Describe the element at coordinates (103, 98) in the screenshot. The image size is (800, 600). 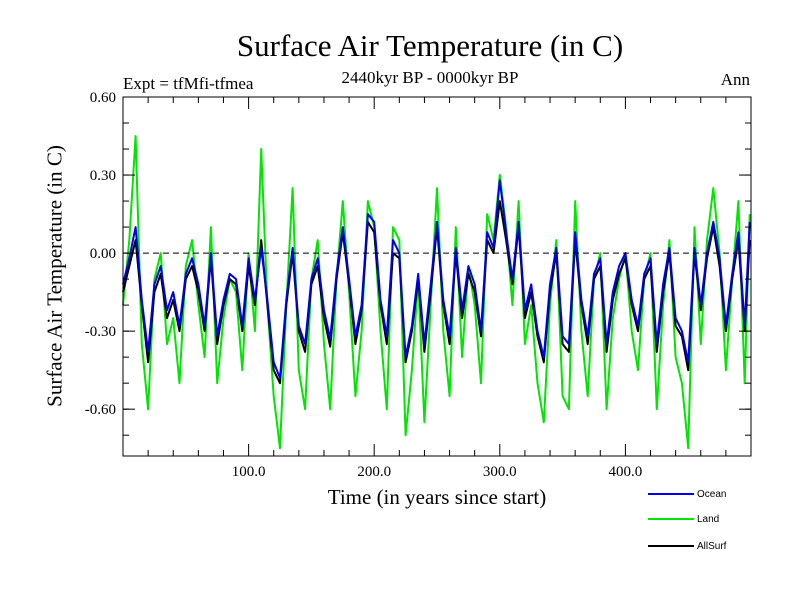
I see `y-tick-label: 0.60` at that location.